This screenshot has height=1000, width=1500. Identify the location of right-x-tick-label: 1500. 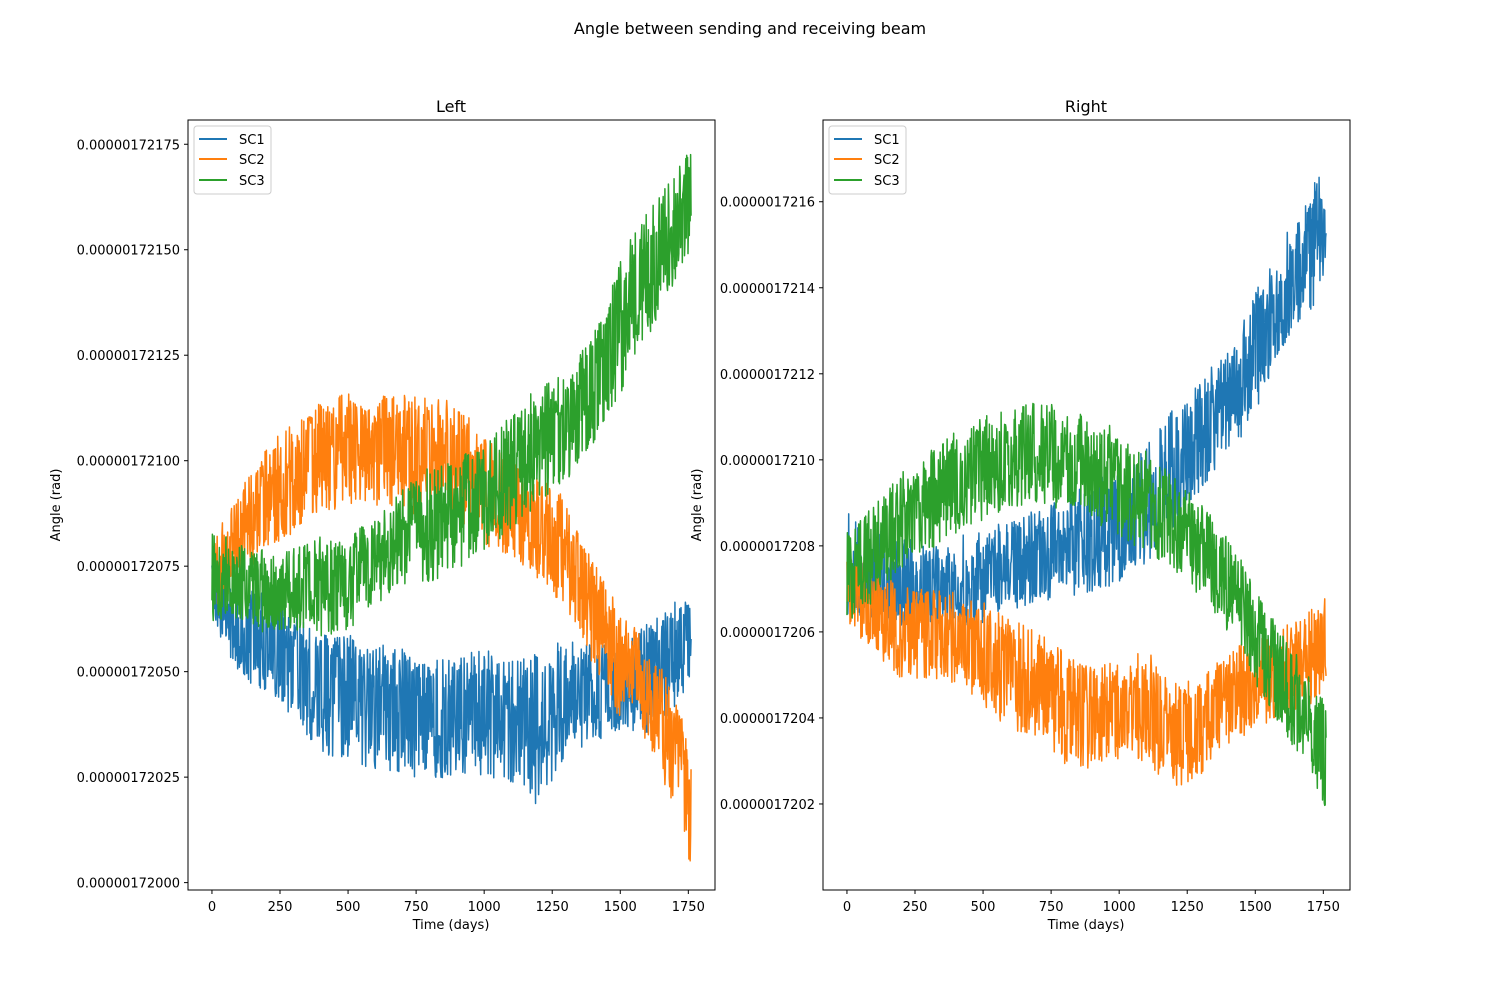
(1255, 907).